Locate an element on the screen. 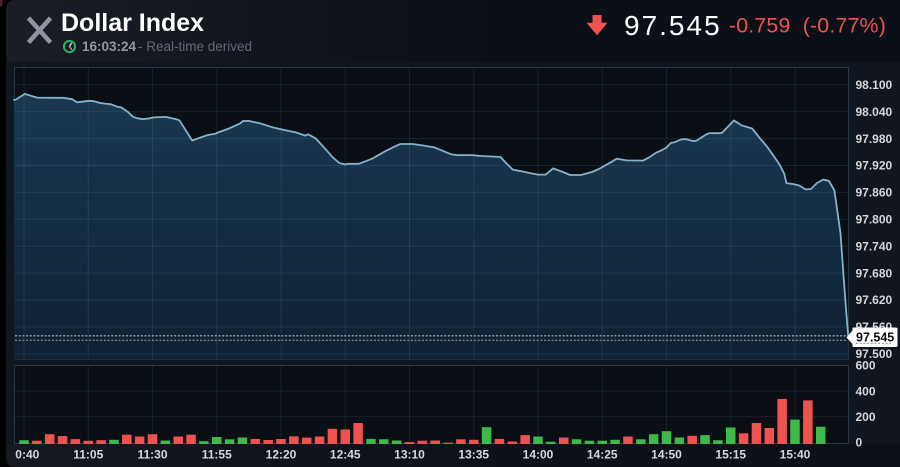  svg-text: 97.740 is located at coordinates (874, 246).